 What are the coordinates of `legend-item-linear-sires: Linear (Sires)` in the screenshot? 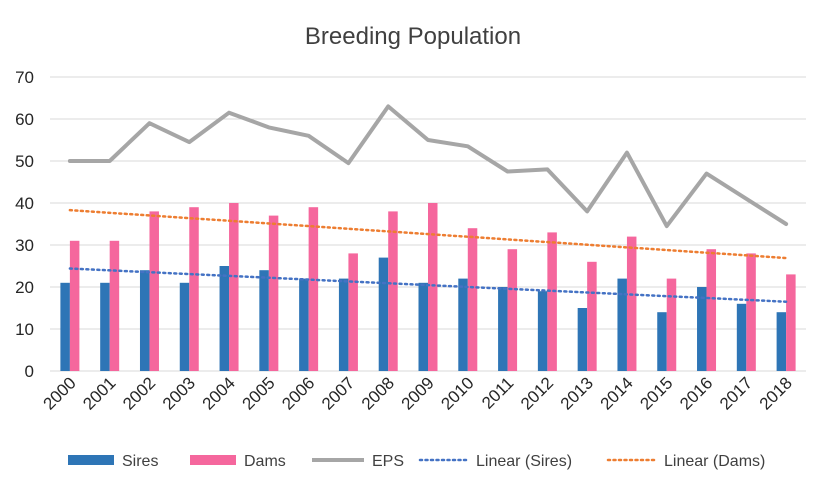 It's located at (495, 461).